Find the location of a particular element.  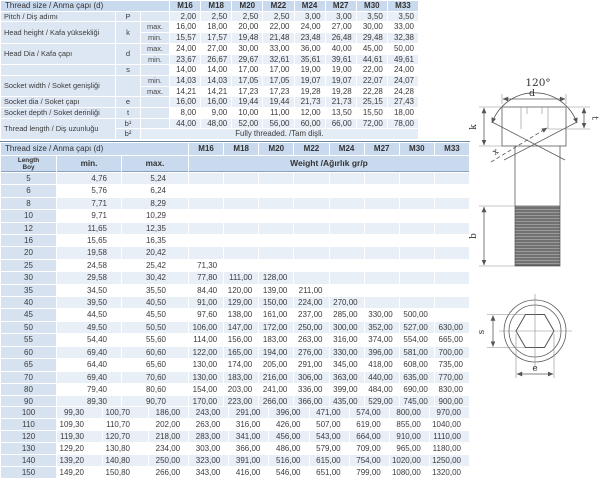

angle-arc is located at coordinates (534, 108).